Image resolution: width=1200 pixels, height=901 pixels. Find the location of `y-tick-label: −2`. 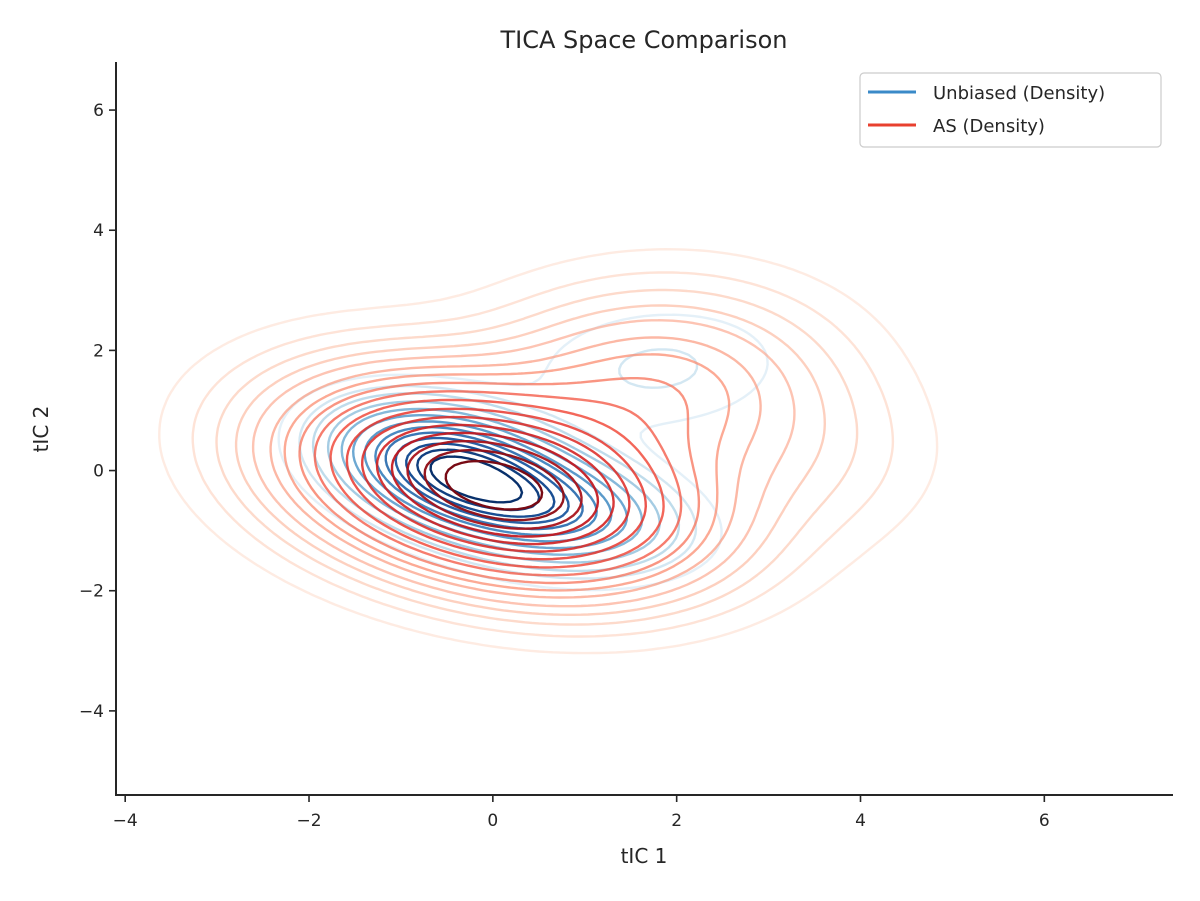

y-tick-label: −2 is located at coordinates (91, 592).